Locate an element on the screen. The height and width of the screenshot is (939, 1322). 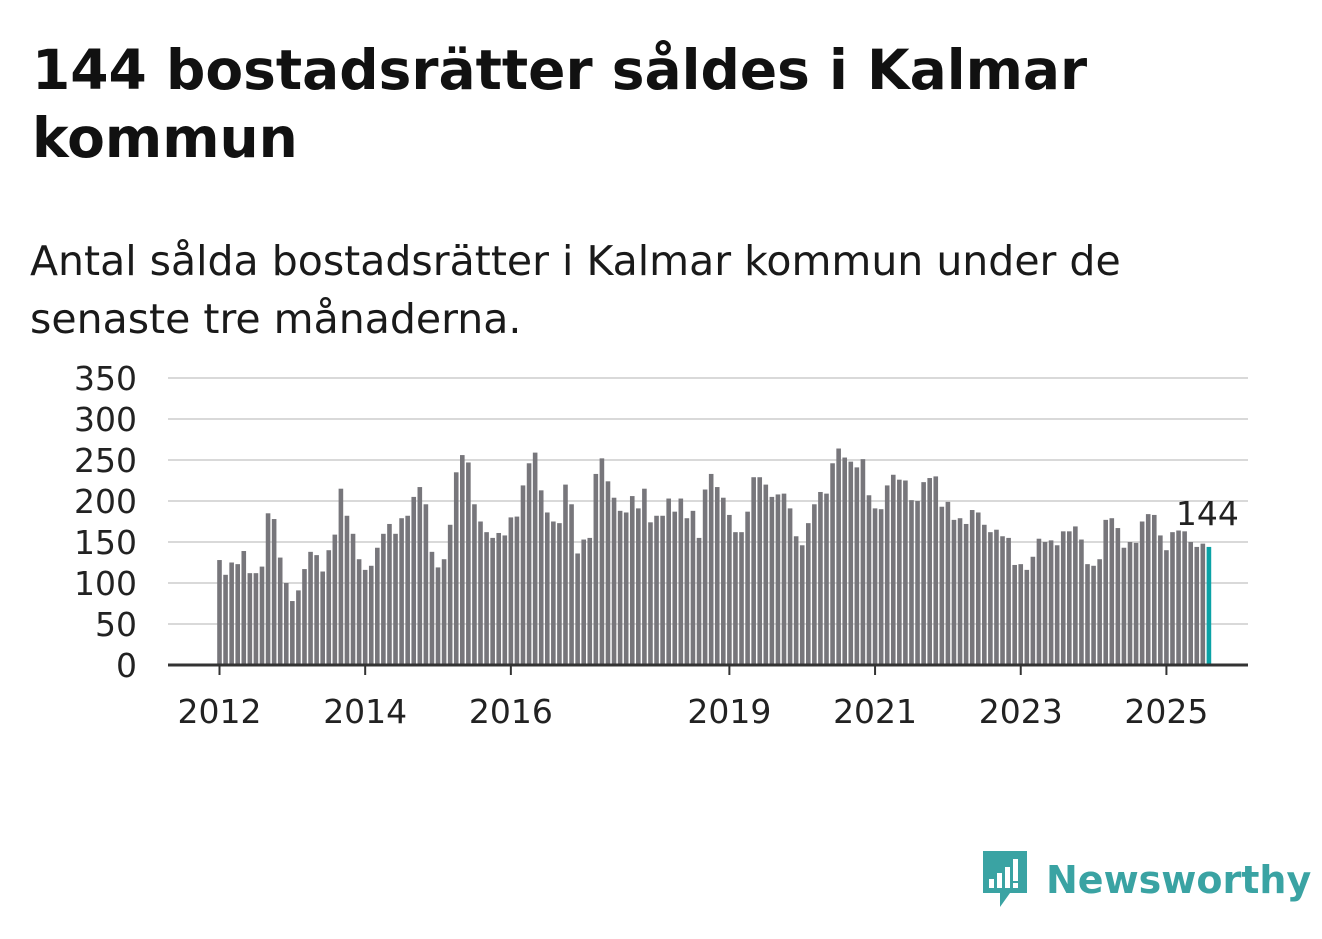
y-tick-label: 250 is located at coordinates (105, 460).